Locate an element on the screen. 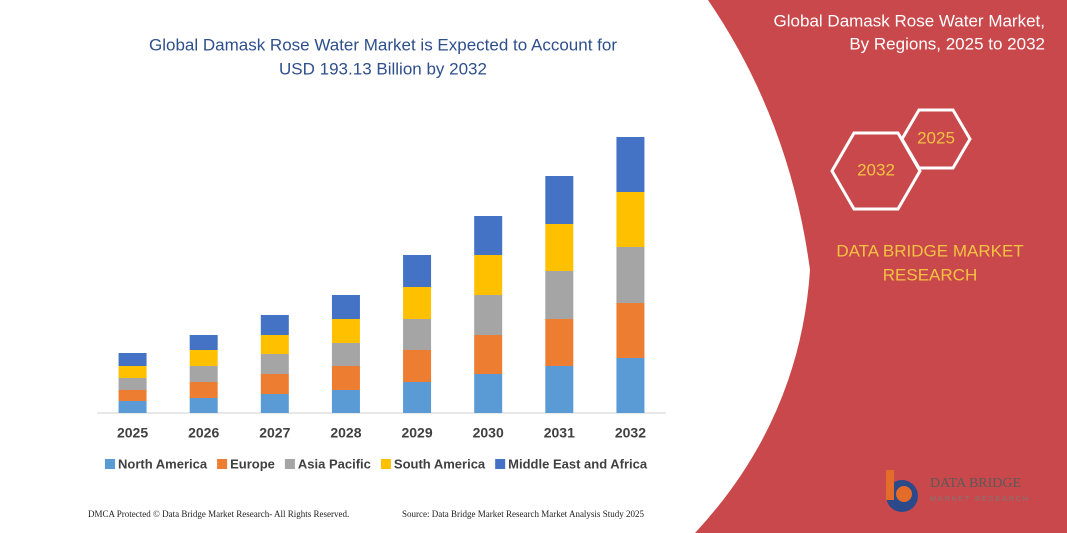 The width and height of the screenshot is (1067, 533). x-tick-label: 2029 is located at coordinates (416, 433).